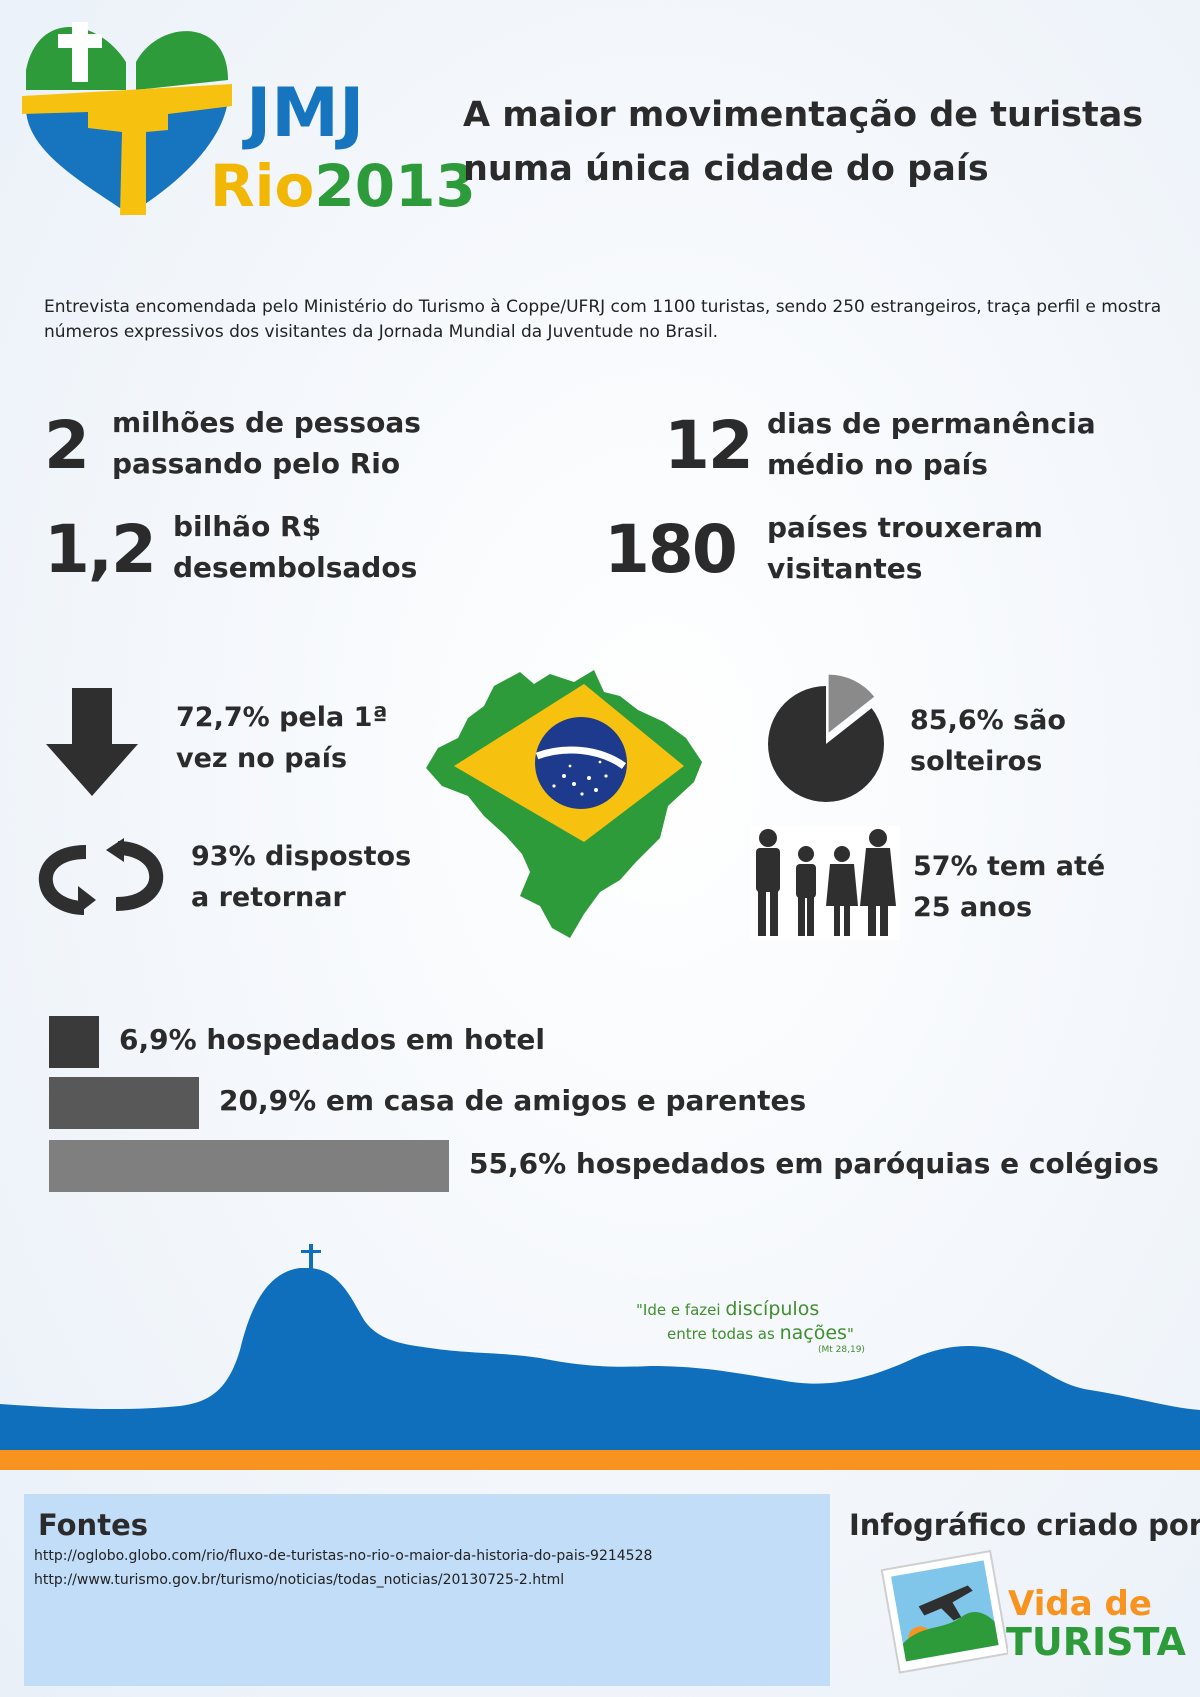  I want to click on down-arrow-icon, so click(92, 742).